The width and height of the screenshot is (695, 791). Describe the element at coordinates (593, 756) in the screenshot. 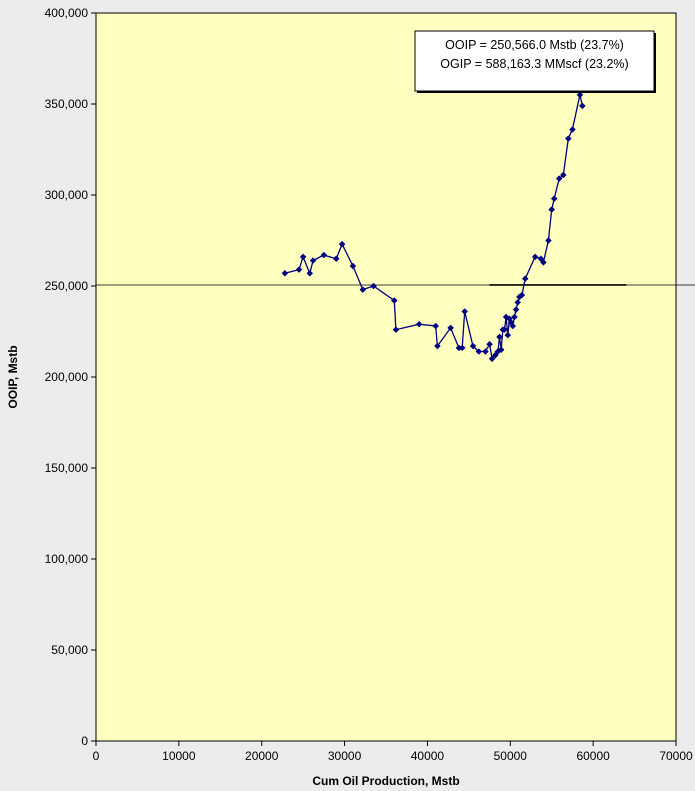

I see `x-tick-label: 60000` at that location.